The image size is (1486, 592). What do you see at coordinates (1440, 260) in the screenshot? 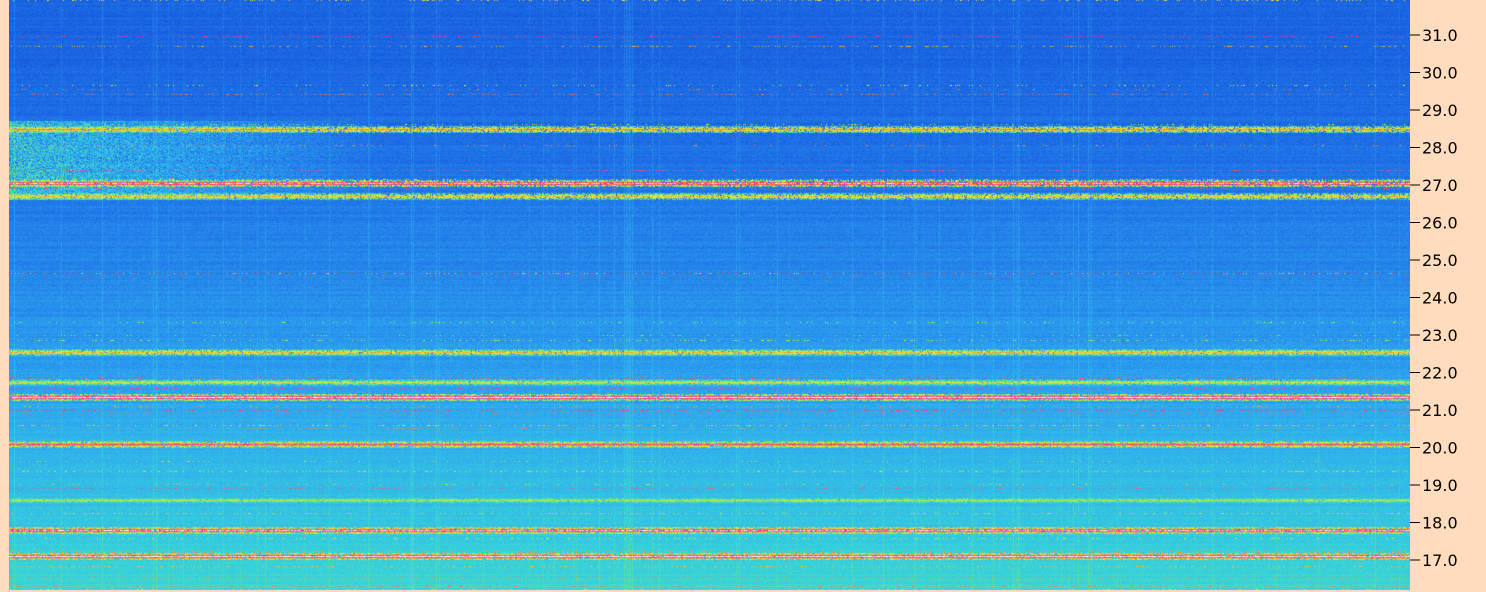
I see `y-tick-label: 25.0` at bounding box center [1440, 260].